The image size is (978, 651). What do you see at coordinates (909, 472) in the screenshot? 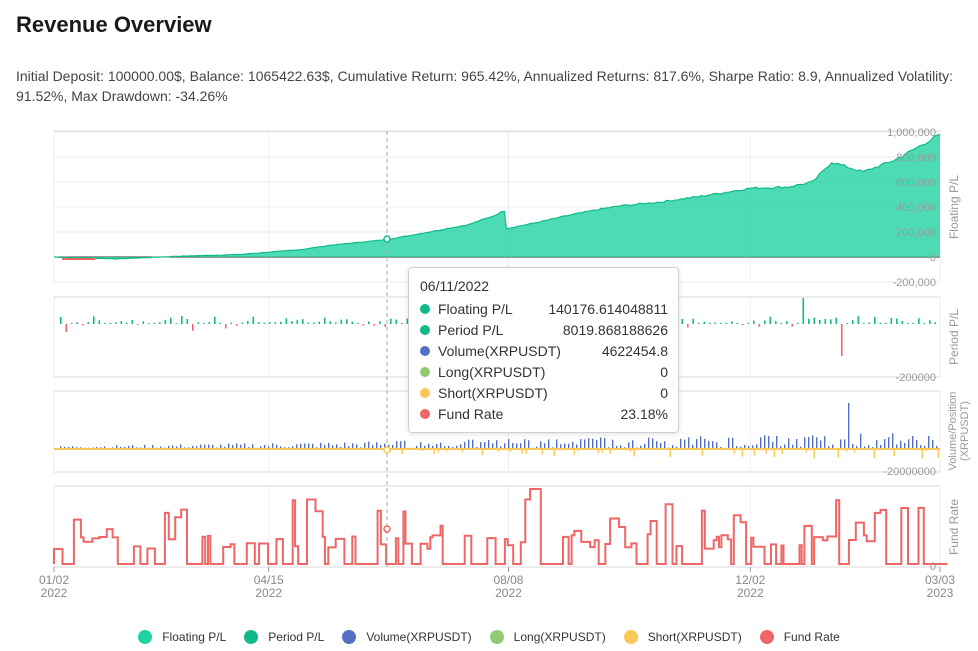
I see `axis-tick-label: -20000000` at bounding box center [909, 472].